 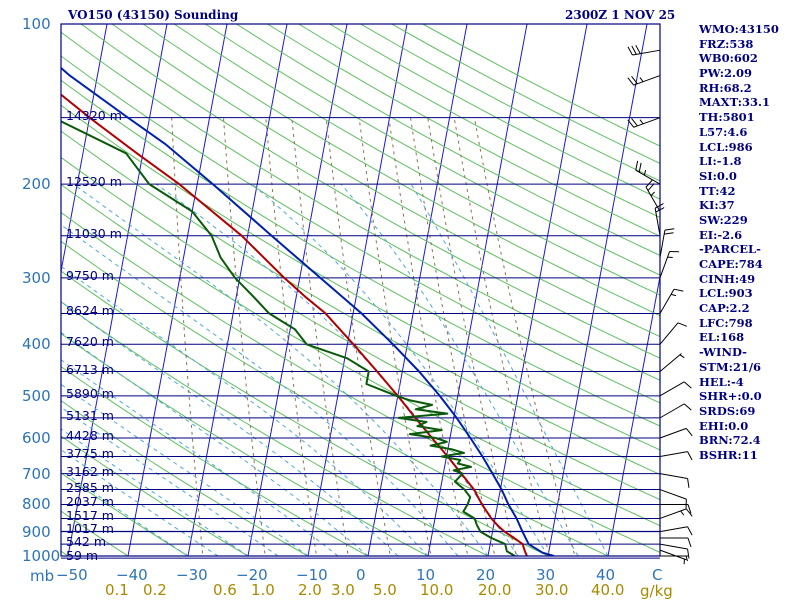 What do you see at coordinates (728, 454) in the screenshot?
I see `index-item: BSHR:11` at bounding box center [728, 454].